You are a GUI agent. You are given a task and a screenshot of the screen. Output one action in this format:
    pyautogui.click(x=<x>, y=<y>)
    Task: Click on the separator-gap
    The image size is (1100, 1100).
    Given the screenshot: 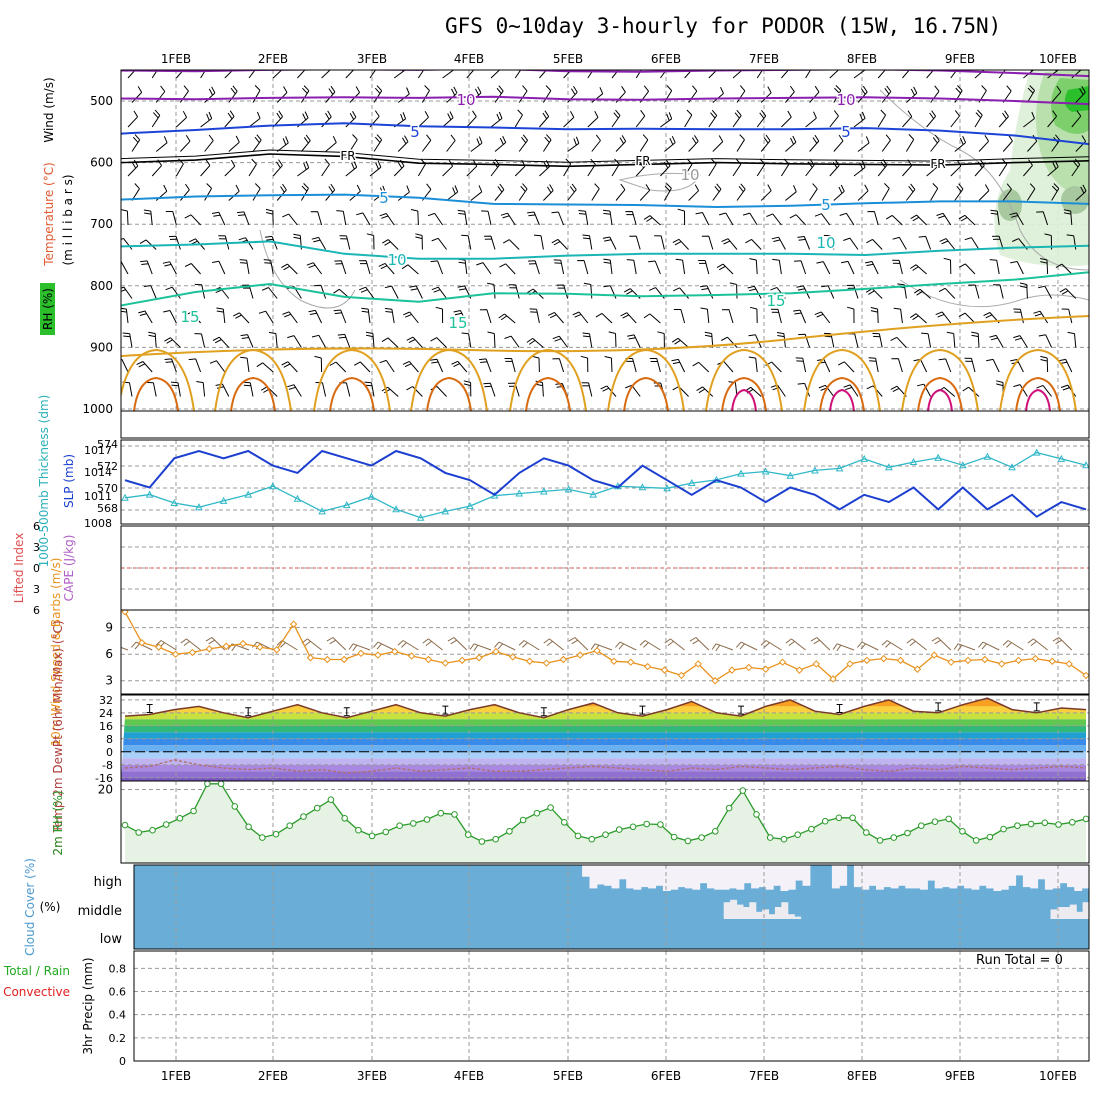 What is the action you would take?
    pyautogui.click(x=605, y=424)
    